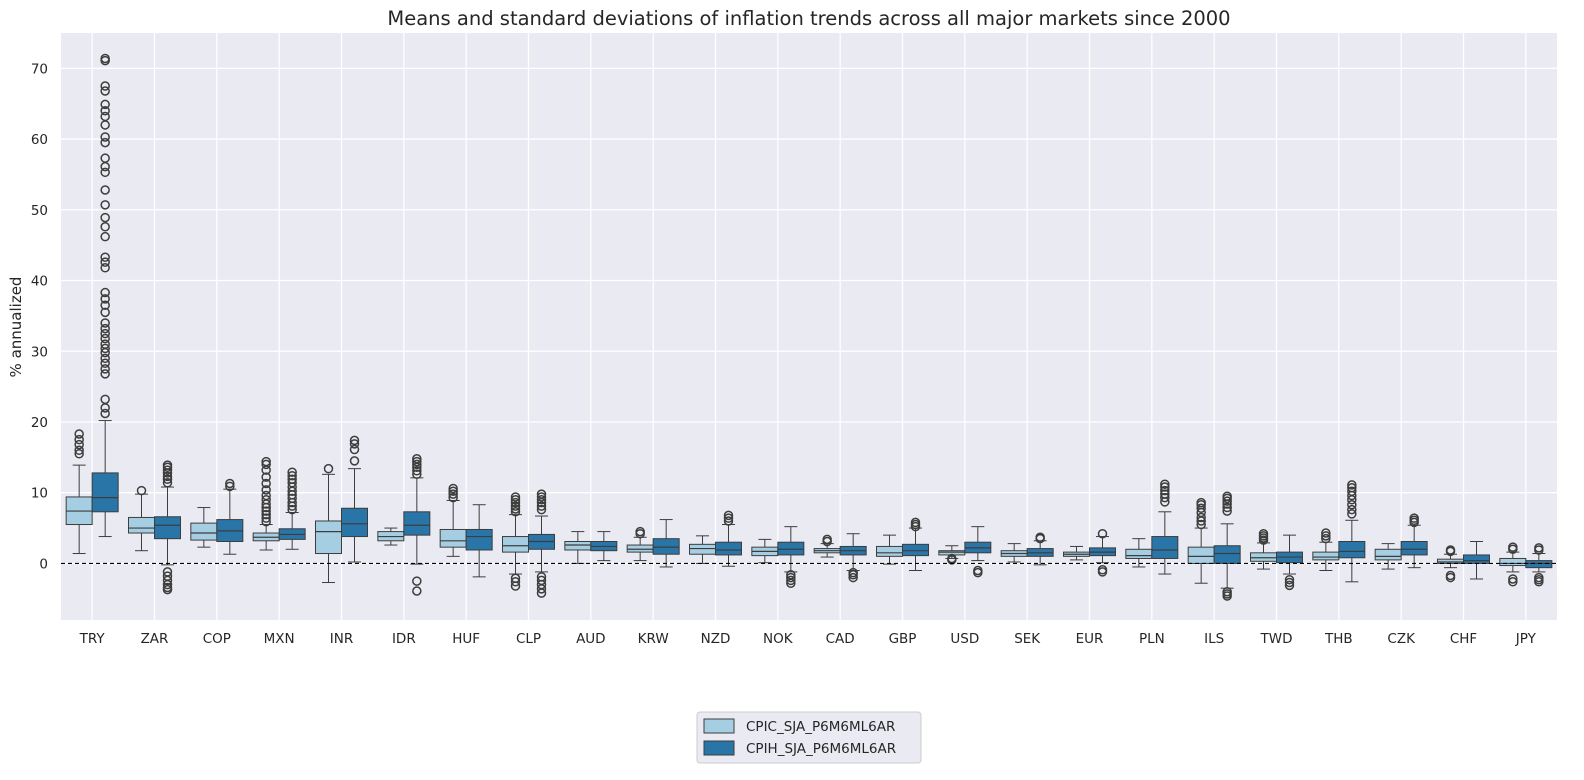 This screenshot has width=1584, height=780. I want to click on y-axis-label: % annualized, so click(16, 327).